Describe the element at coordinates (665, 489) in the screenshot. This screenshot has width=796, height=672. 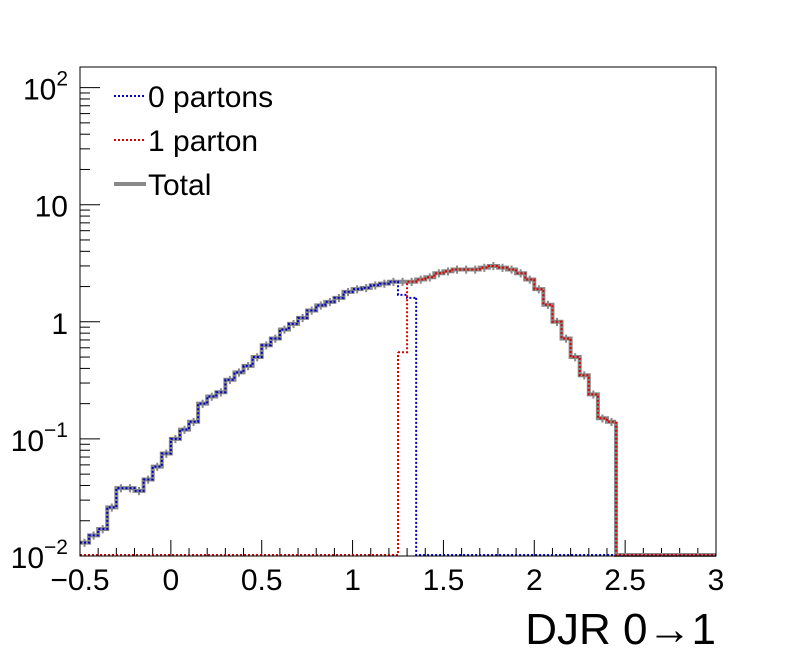
I see `series-baseline` at that location.